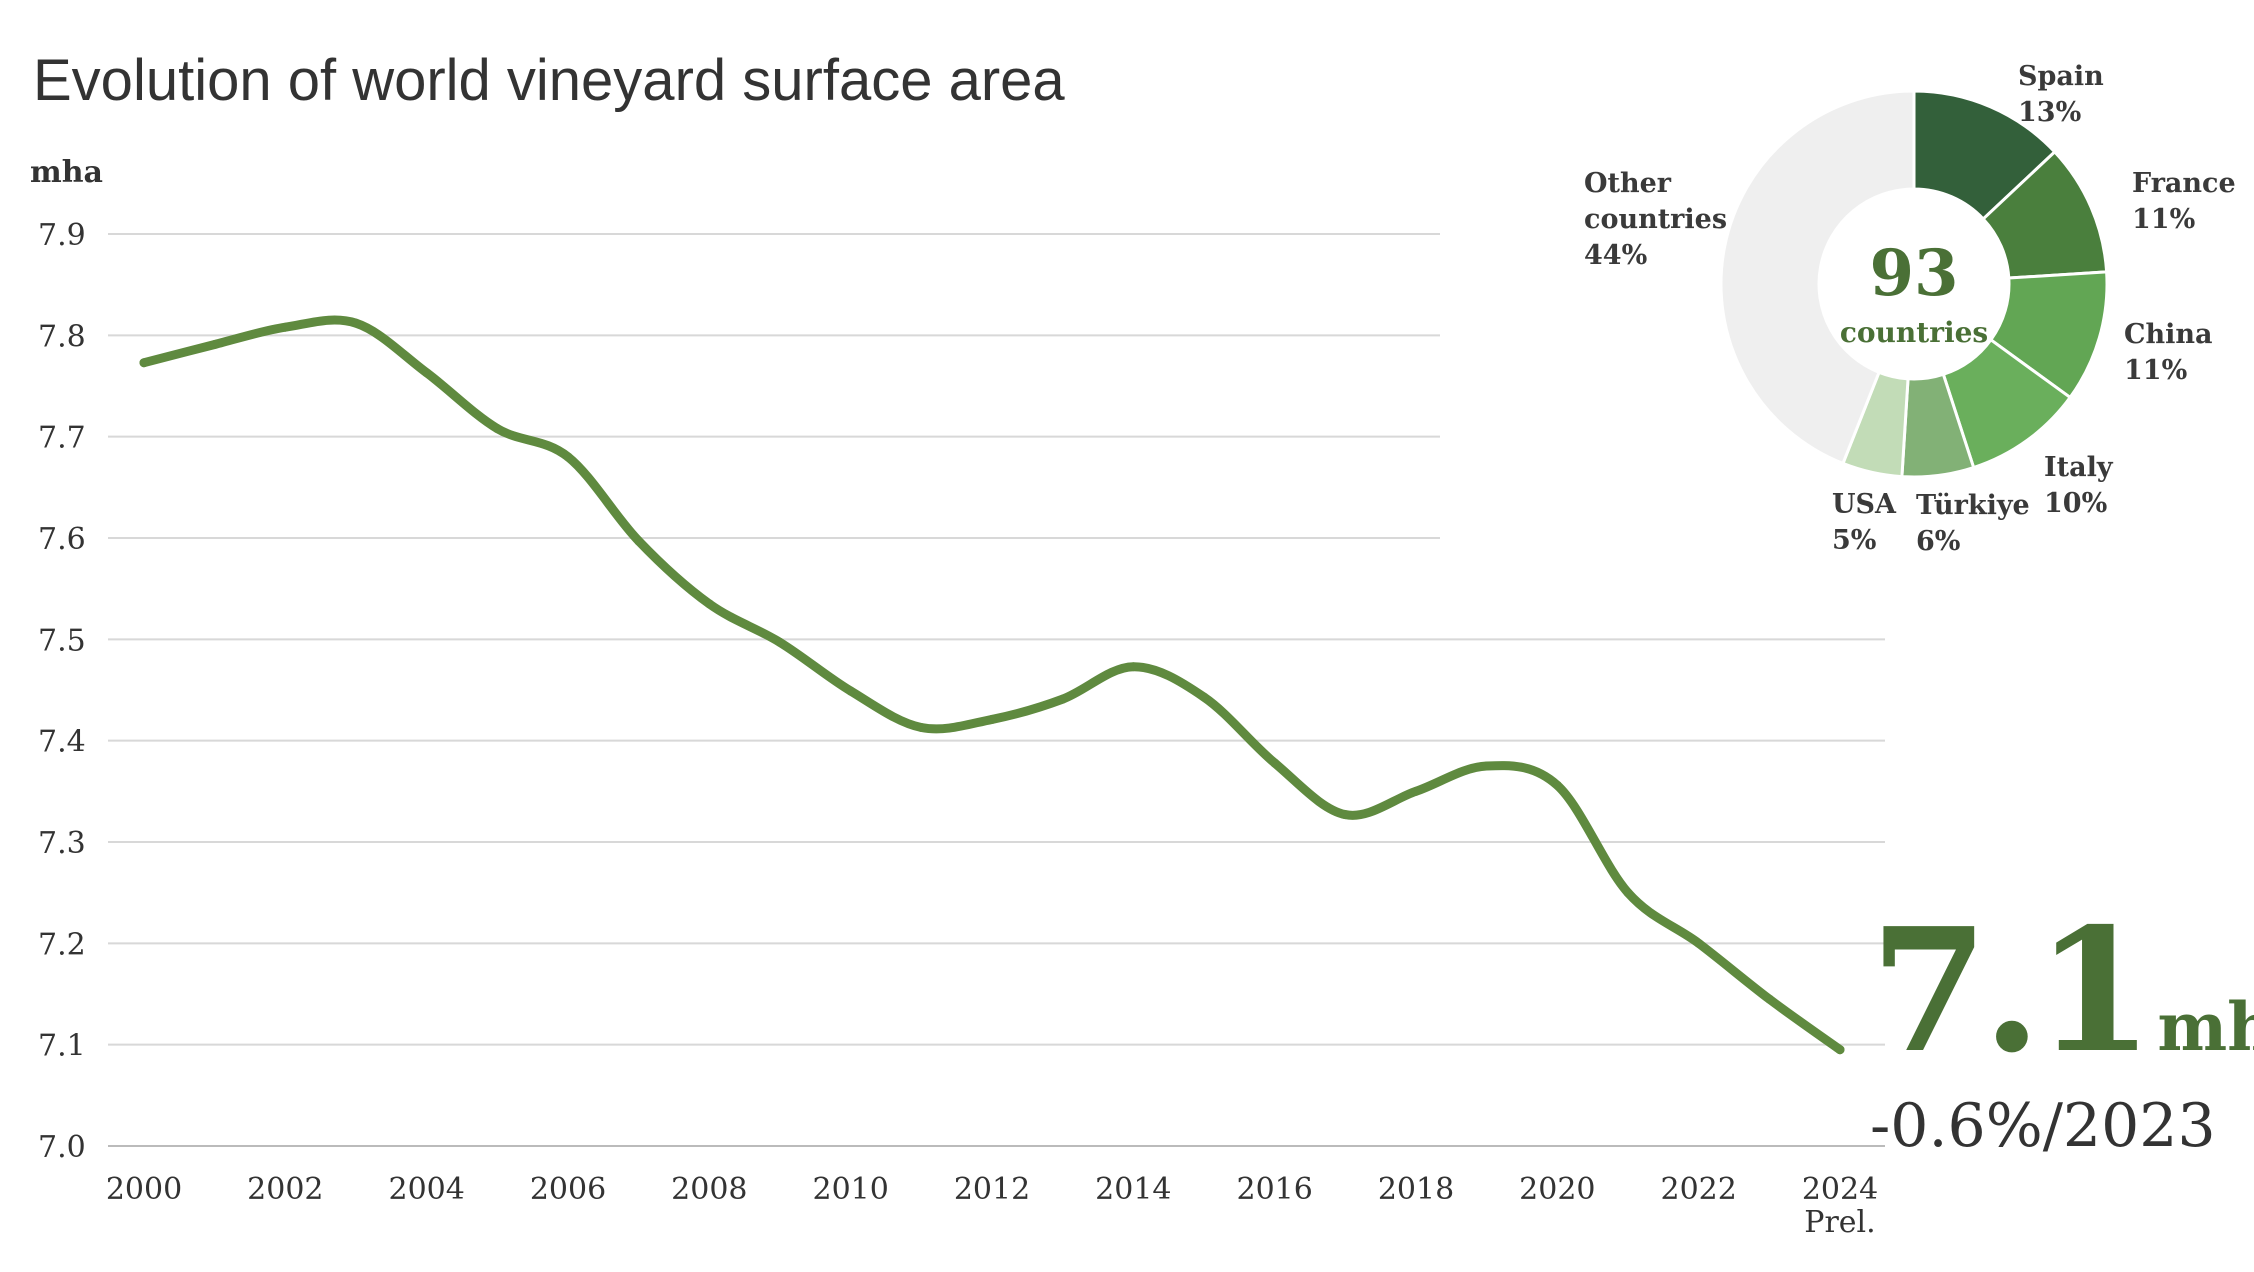  Describe the element at coordinates (1133, 667) in the screenshot. I see `data-point-2014` at that location.